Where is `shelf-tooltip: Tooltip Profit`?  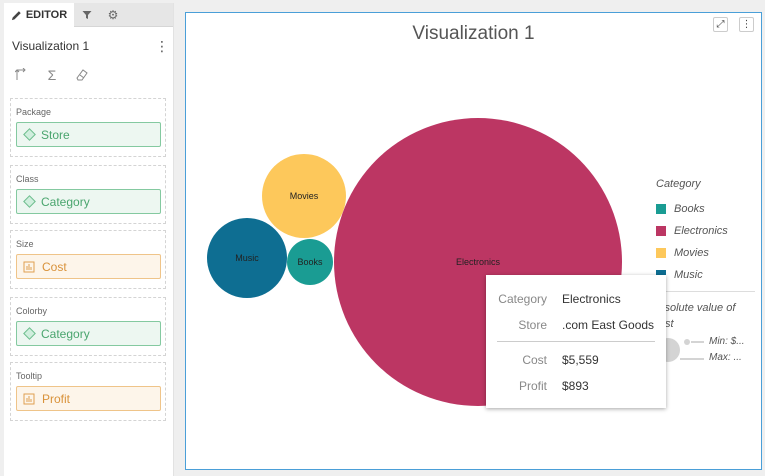
shelf-tooltip: Tooltip Profit is located at coordinates (88, 391).